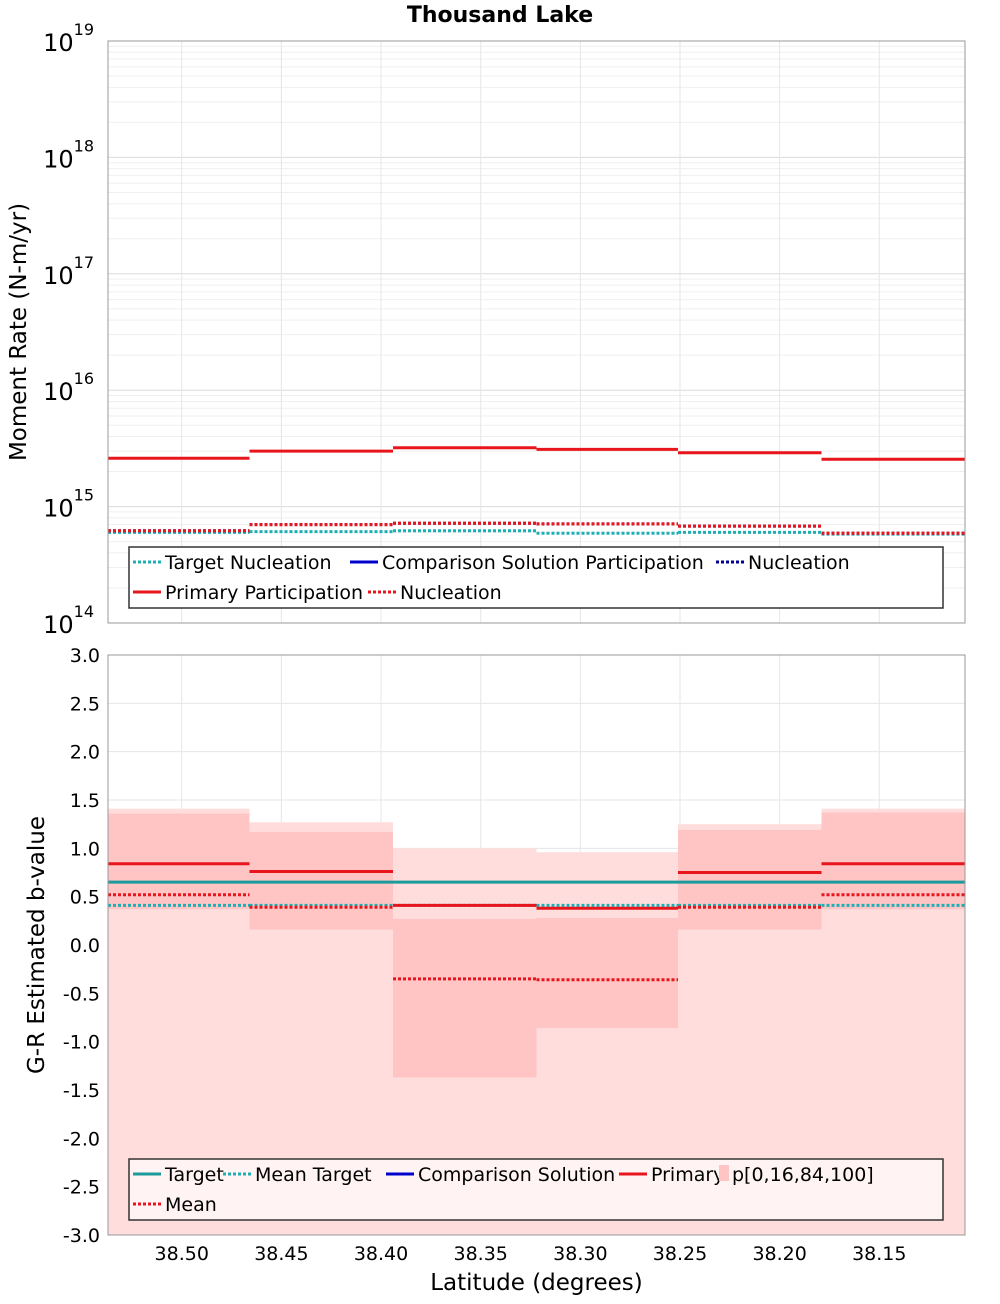 This screenshot has width=1000, height=1304. I want to click on y-tick-label: -2.0, so click(81, 1139).